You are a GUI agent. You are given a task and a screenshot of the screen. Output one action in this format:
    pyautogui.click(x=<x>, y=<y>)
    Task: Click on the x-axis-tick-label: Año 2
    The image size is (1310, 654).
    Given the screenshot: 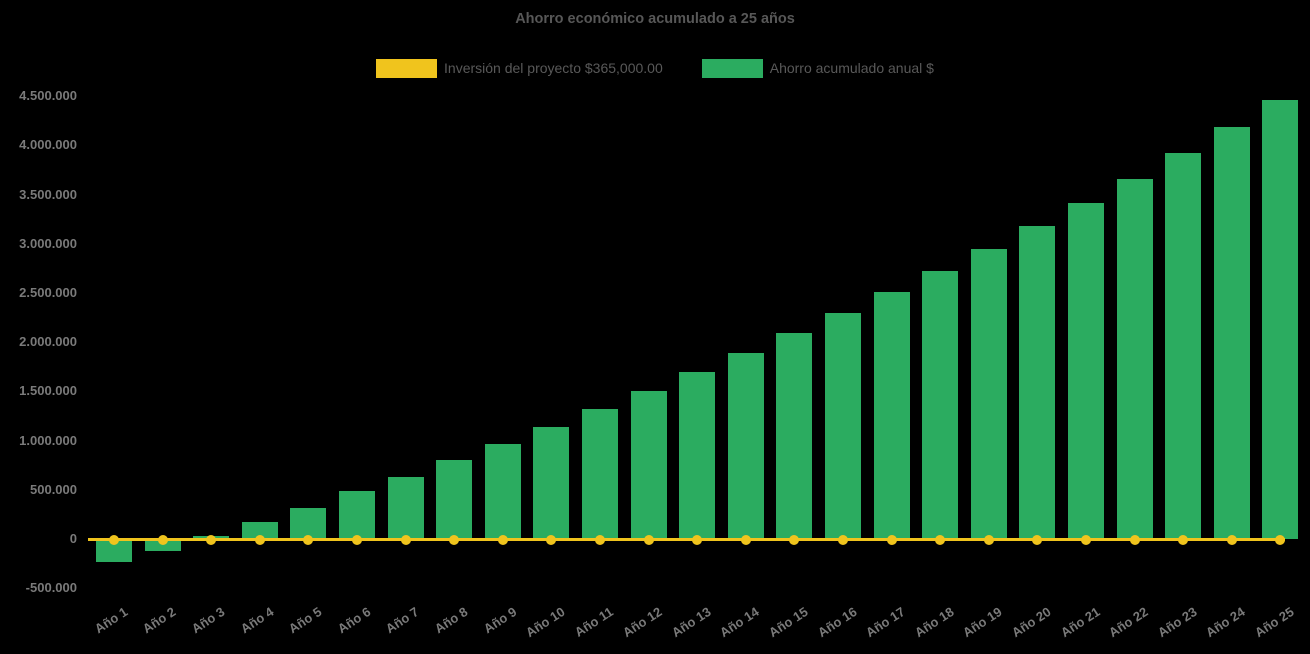 What is the action you would take?
    pyautogui.click(x=159, y=620)
    